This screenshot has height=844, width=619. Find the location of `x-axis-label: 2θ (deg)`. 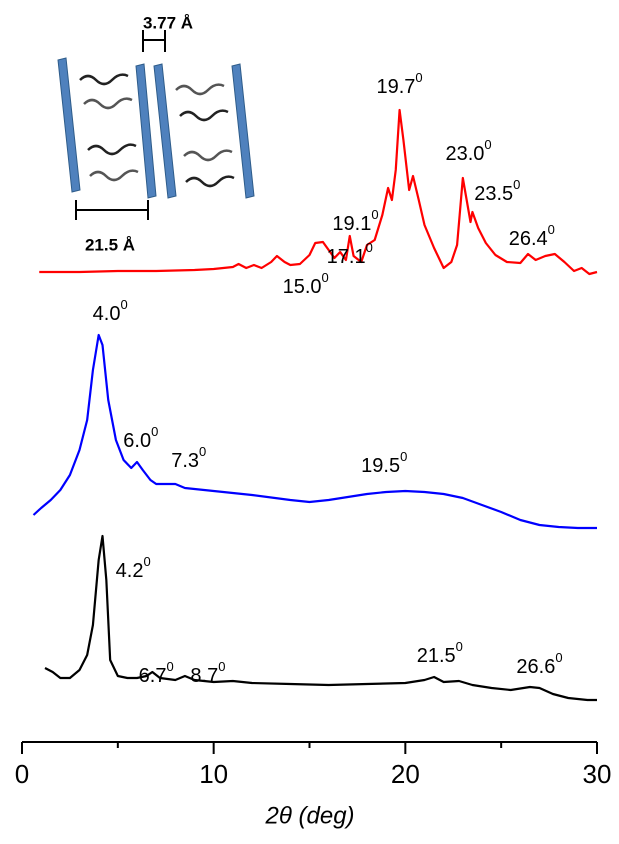

x-axis-label: 2θ (deg) is located at coordinates (309, 815).